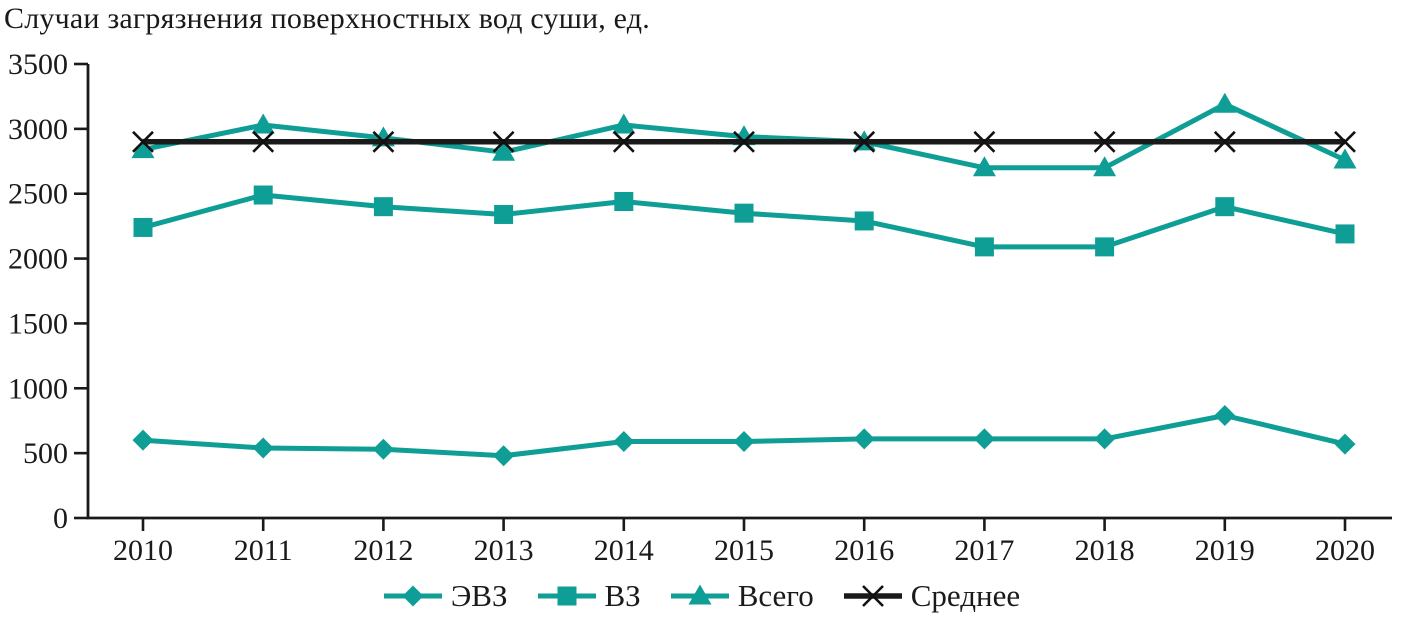 Image resolution: width=1404 pixels, height=633 pixels. Describe the element at coordinates (864, 550) in the screenshot. I see `x-tick-label: 2016` at that location.